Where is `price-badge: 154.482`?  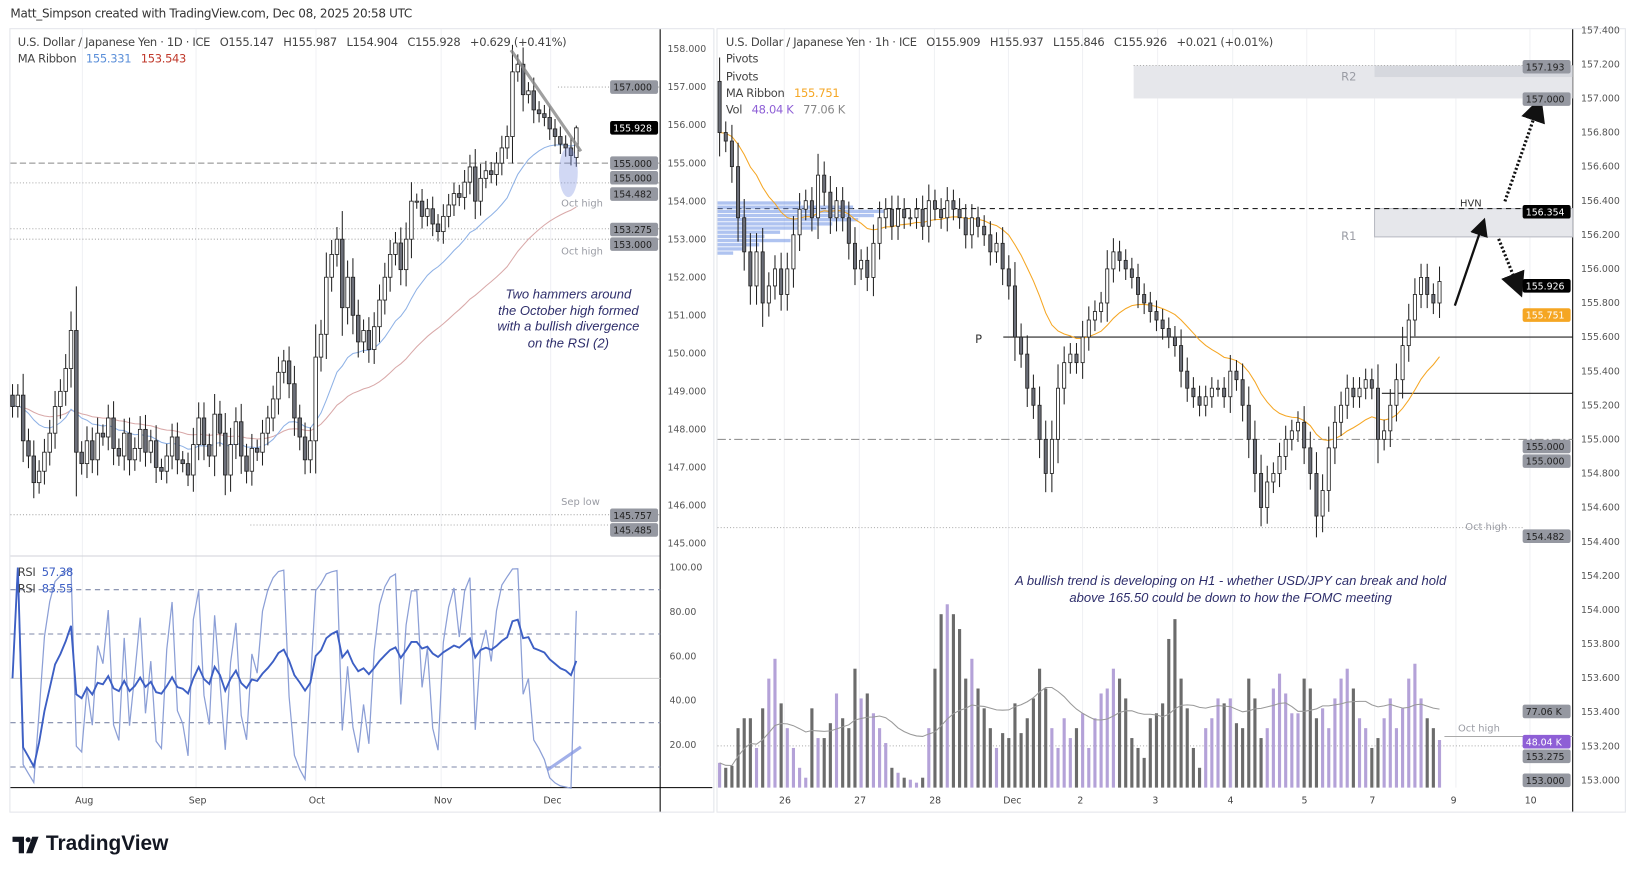
price-badge: 154.482 is located at coordinates (632, 195).